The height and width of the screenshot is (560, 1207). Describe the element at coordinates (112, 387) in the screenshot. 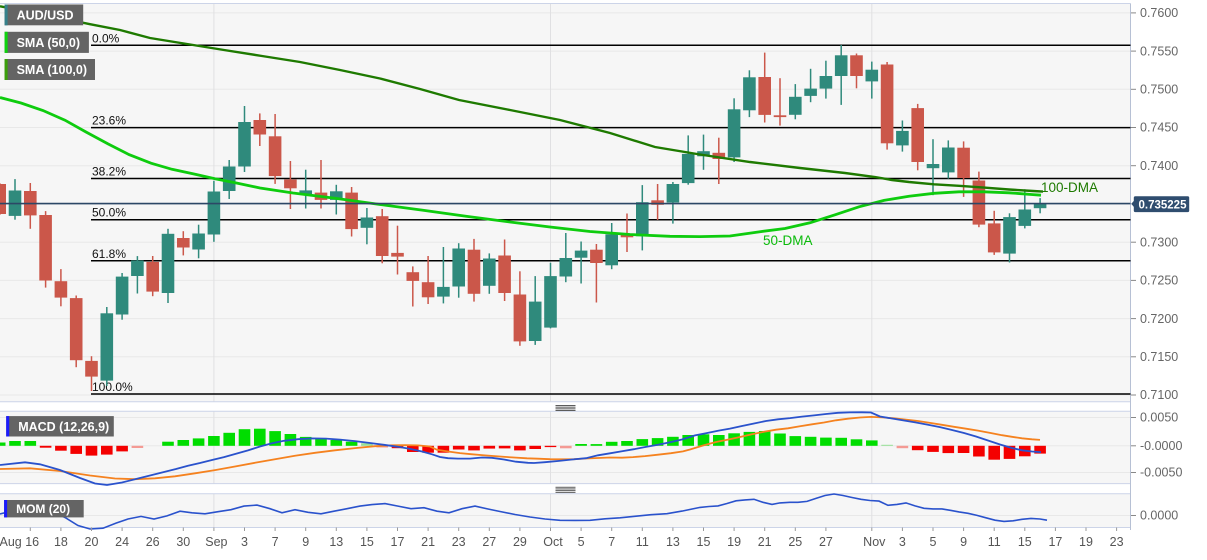

I see `svg-text: 100.0%` at that location.